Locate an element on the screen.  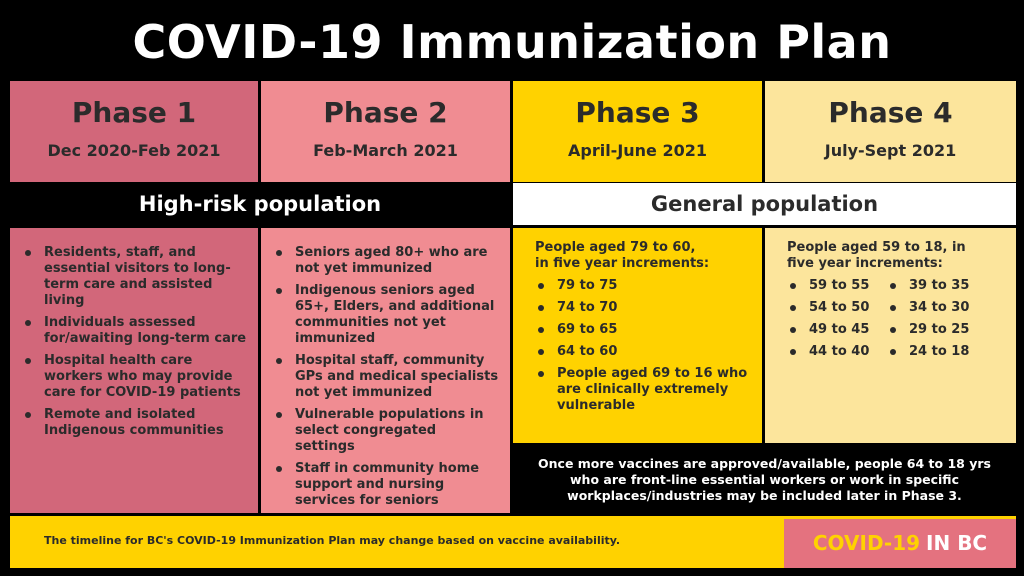
phase-2-header: Phase 2 Feb-March 2021 is located at coordinates (385, 131).